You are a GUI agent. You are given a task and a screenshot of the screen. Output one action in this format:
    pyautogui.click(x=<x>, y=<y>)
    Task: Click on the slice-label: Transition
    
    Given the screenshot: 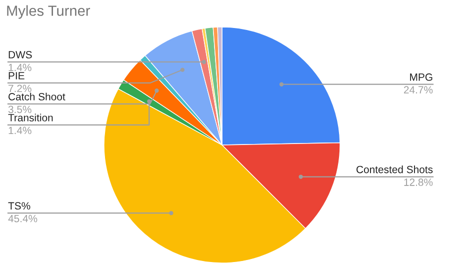 What is the action you would take?
    pyautogui.click(x=30, y=118)
    